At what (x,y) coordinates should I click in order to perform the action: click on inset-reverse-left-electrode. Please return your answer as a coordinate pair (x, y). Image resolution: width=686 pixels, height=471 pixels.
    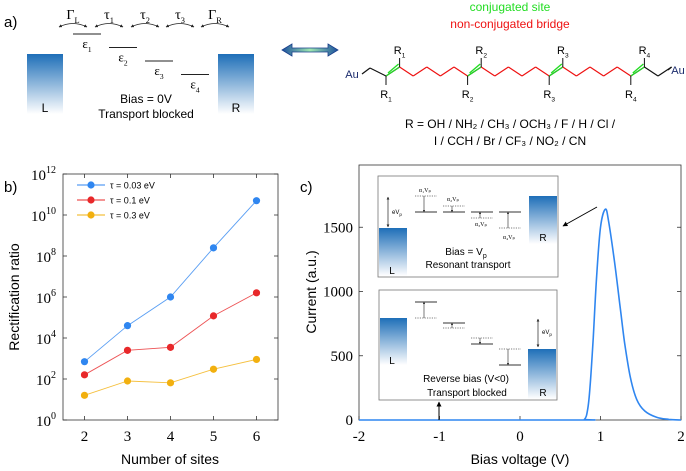
    Looking at the image, I should click on (393, 341).